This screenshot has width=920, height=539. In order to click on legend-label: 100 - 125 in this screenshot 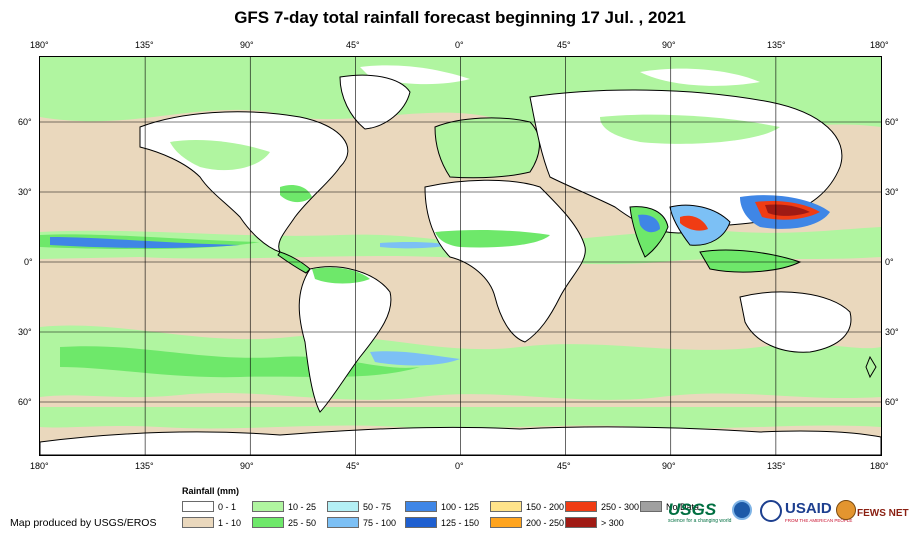, I will do `click(460, 506)`.